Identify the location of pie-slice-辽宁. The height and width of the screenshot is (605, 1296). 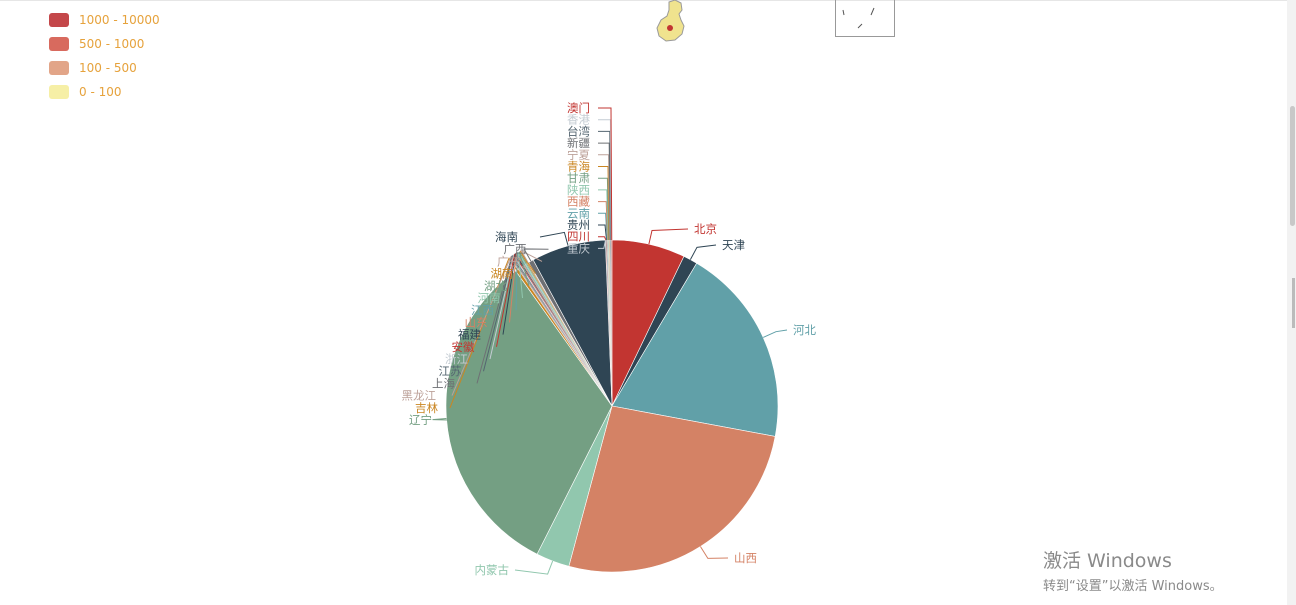
(529, 412).